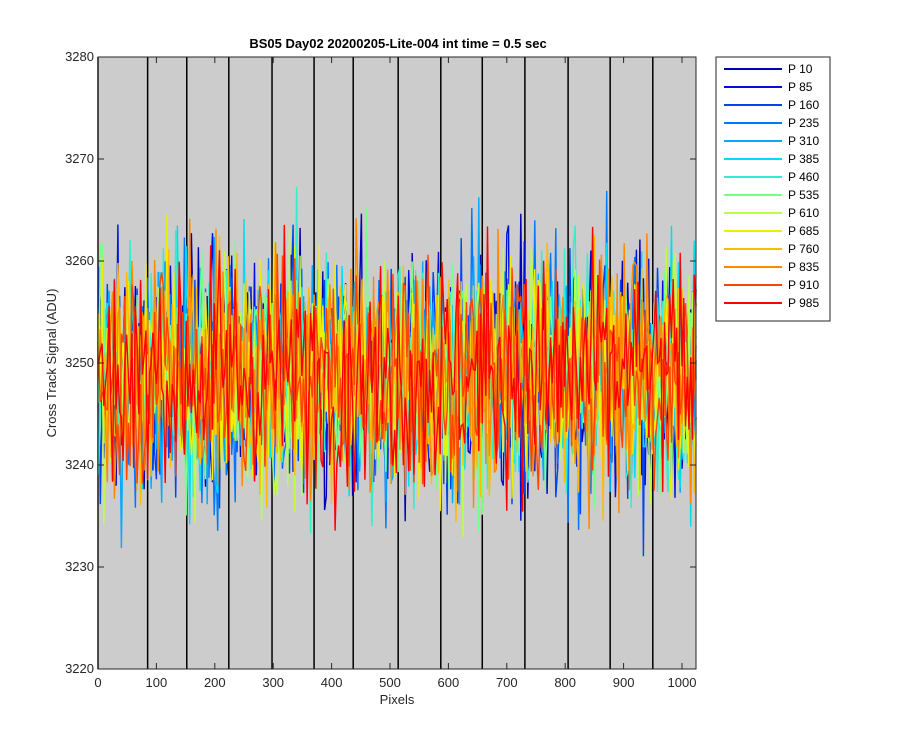 The height and width of the screenshot is (750, 900). Describe the element at coordinates (800, 69) in the screenshot. I see `legend-entry: P 10` at that location.